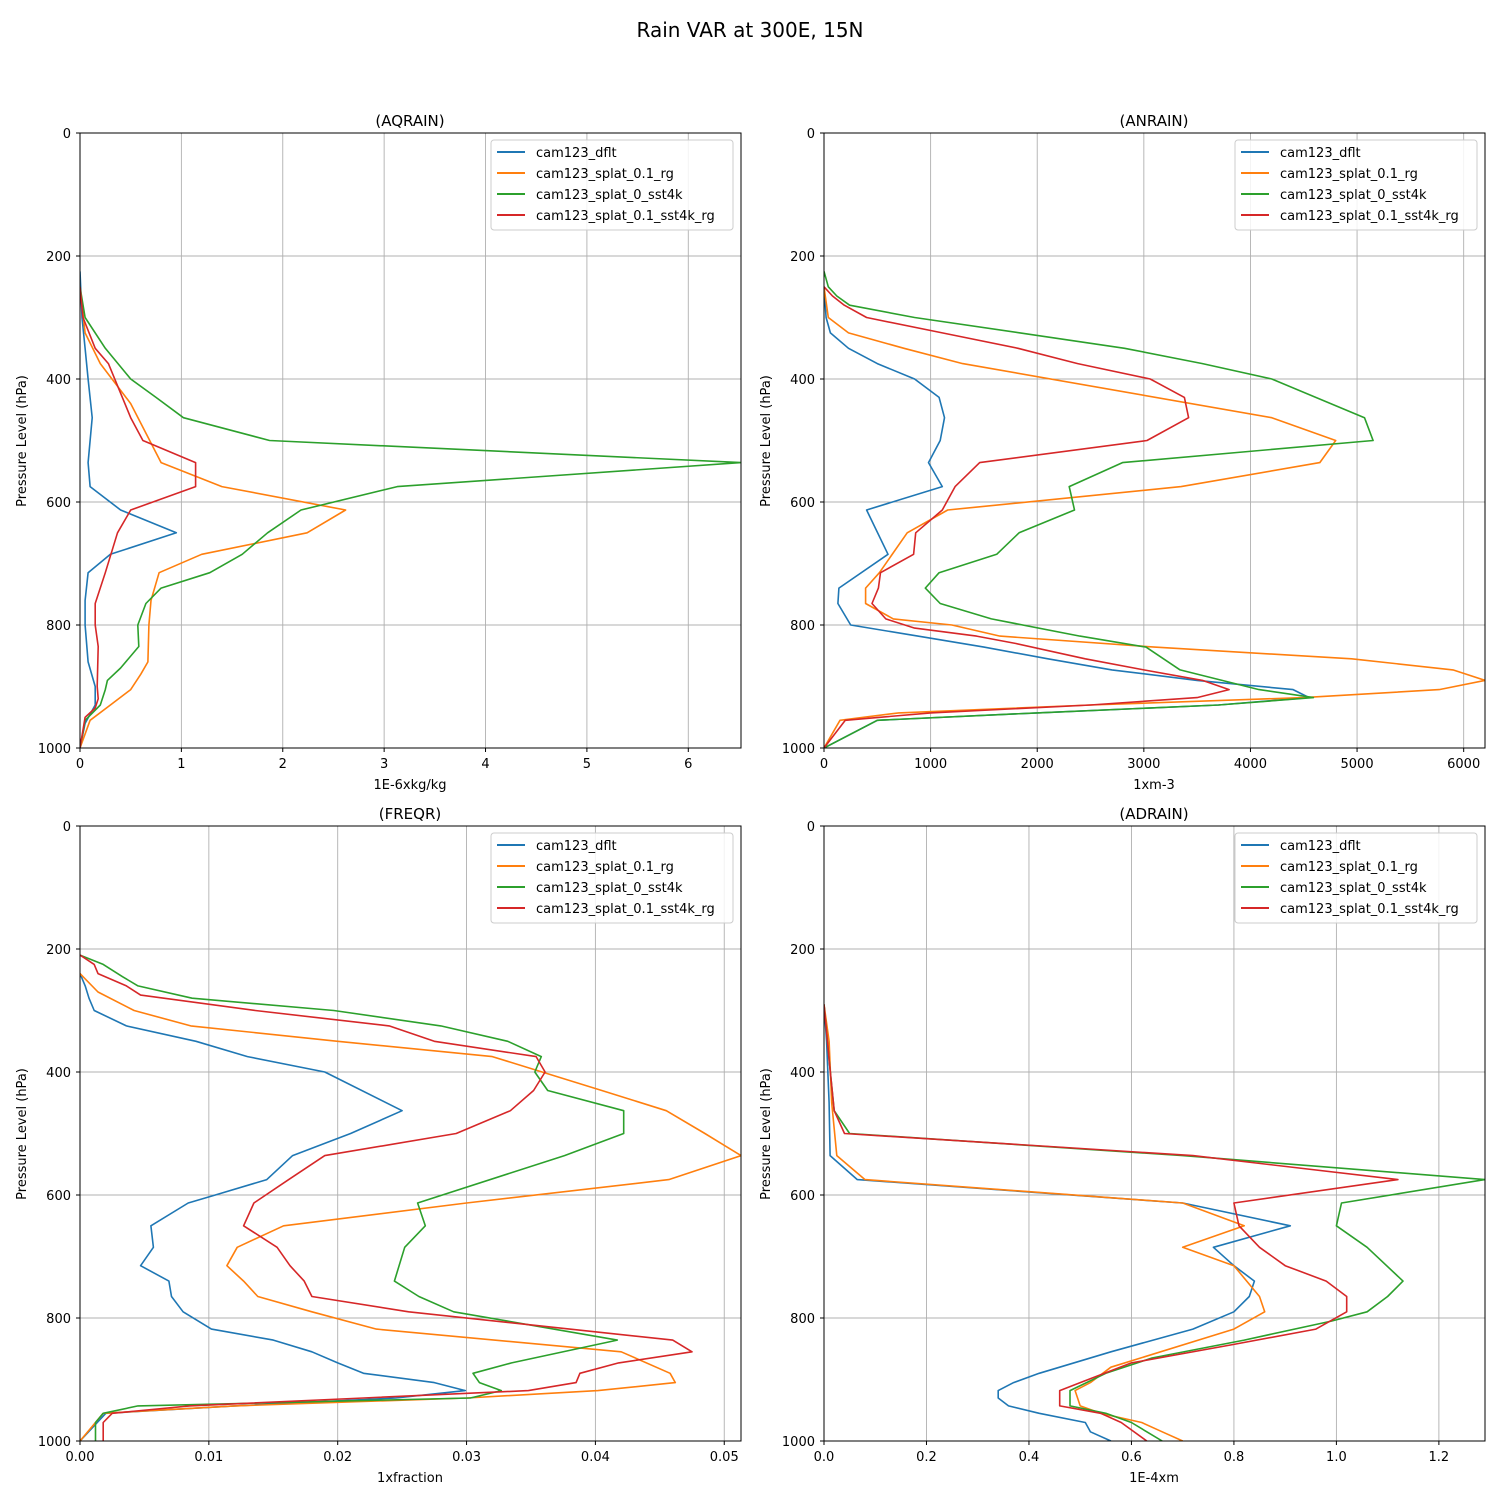 This screenshot has width=1500, height=1500. I want to click on x-tick-label: 0.2, so click(926, 1457).